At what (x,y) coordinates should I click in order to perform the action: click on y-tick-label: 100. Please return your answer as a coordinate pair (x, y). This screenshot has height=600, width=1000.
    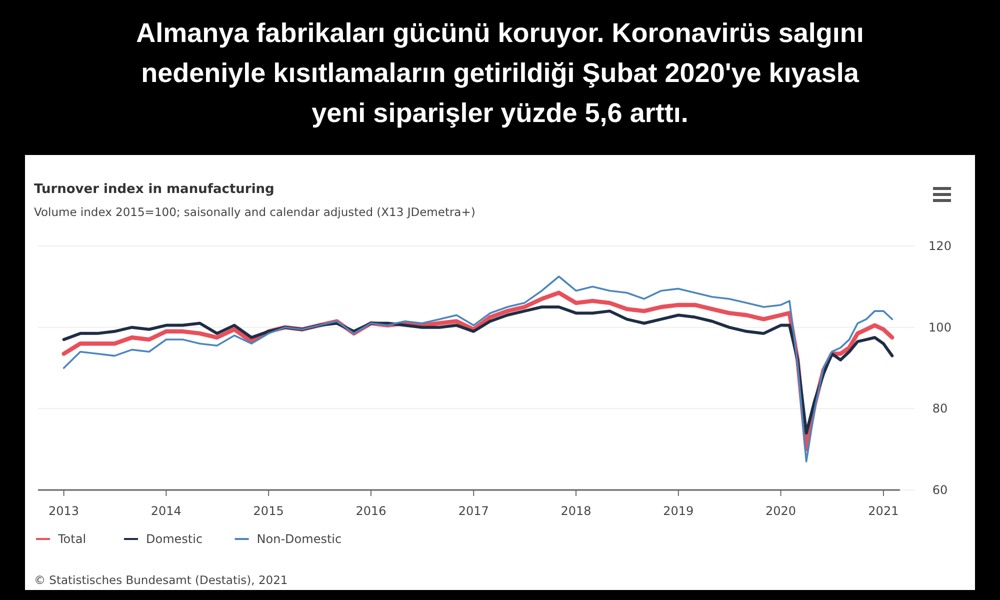
    Looking at the image, I should click on (940, 327).